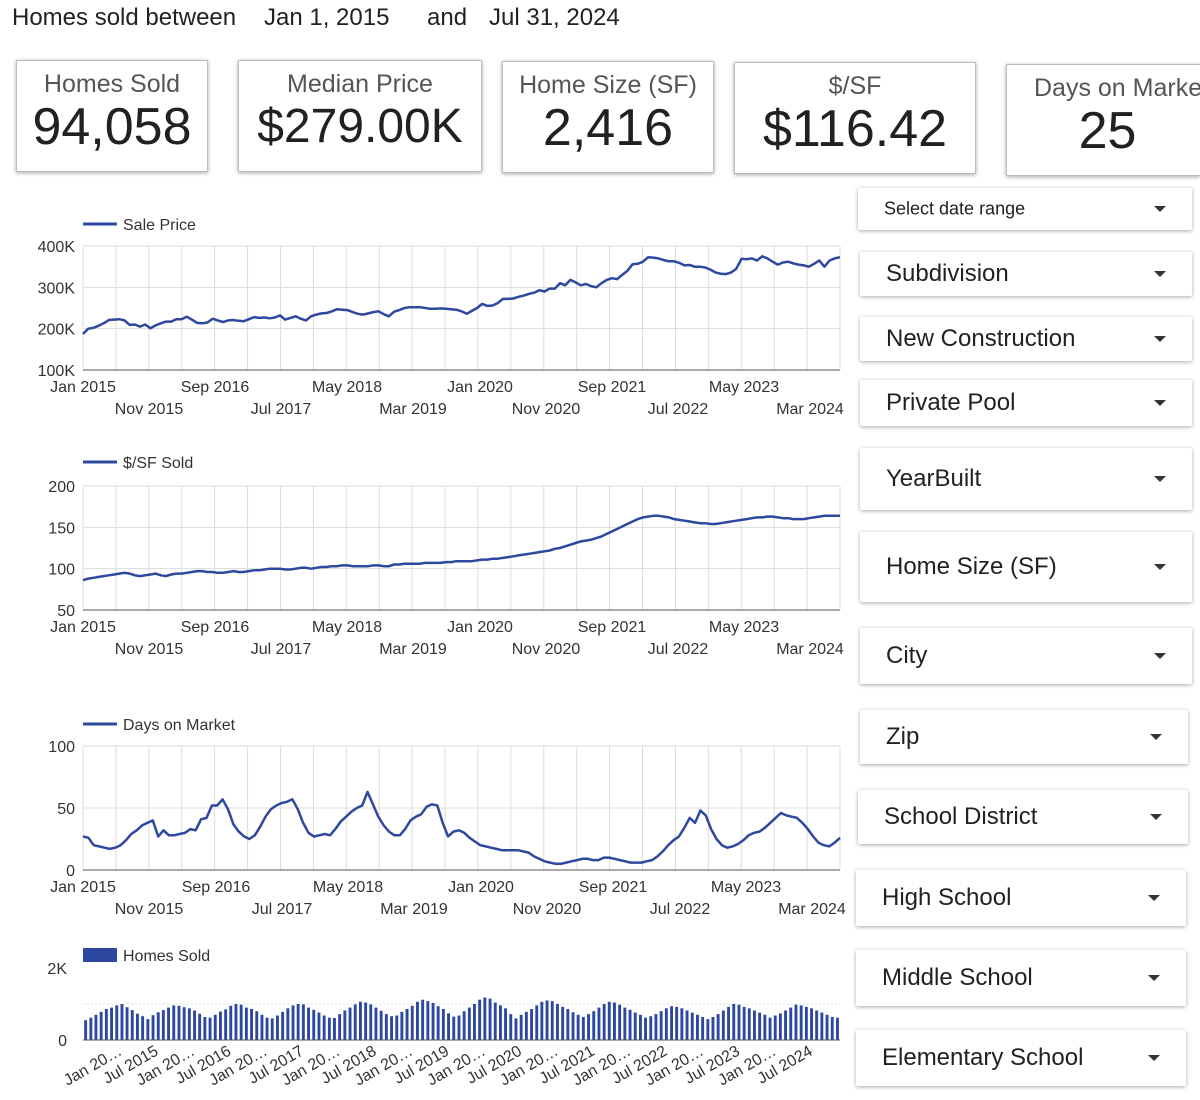 The width and height of the screenshot is (1200, 1100). Describe the element at coordinates (57, 288) in the screenshot. I see `y-tick-label: 300K` at that location.